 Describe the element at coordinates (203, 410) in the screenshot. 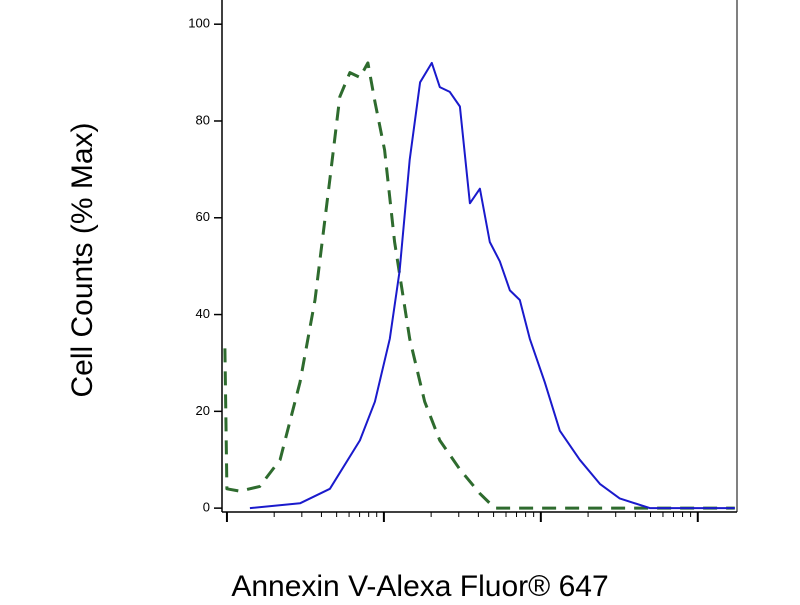

I see `y-tick-label: 20` at that location.